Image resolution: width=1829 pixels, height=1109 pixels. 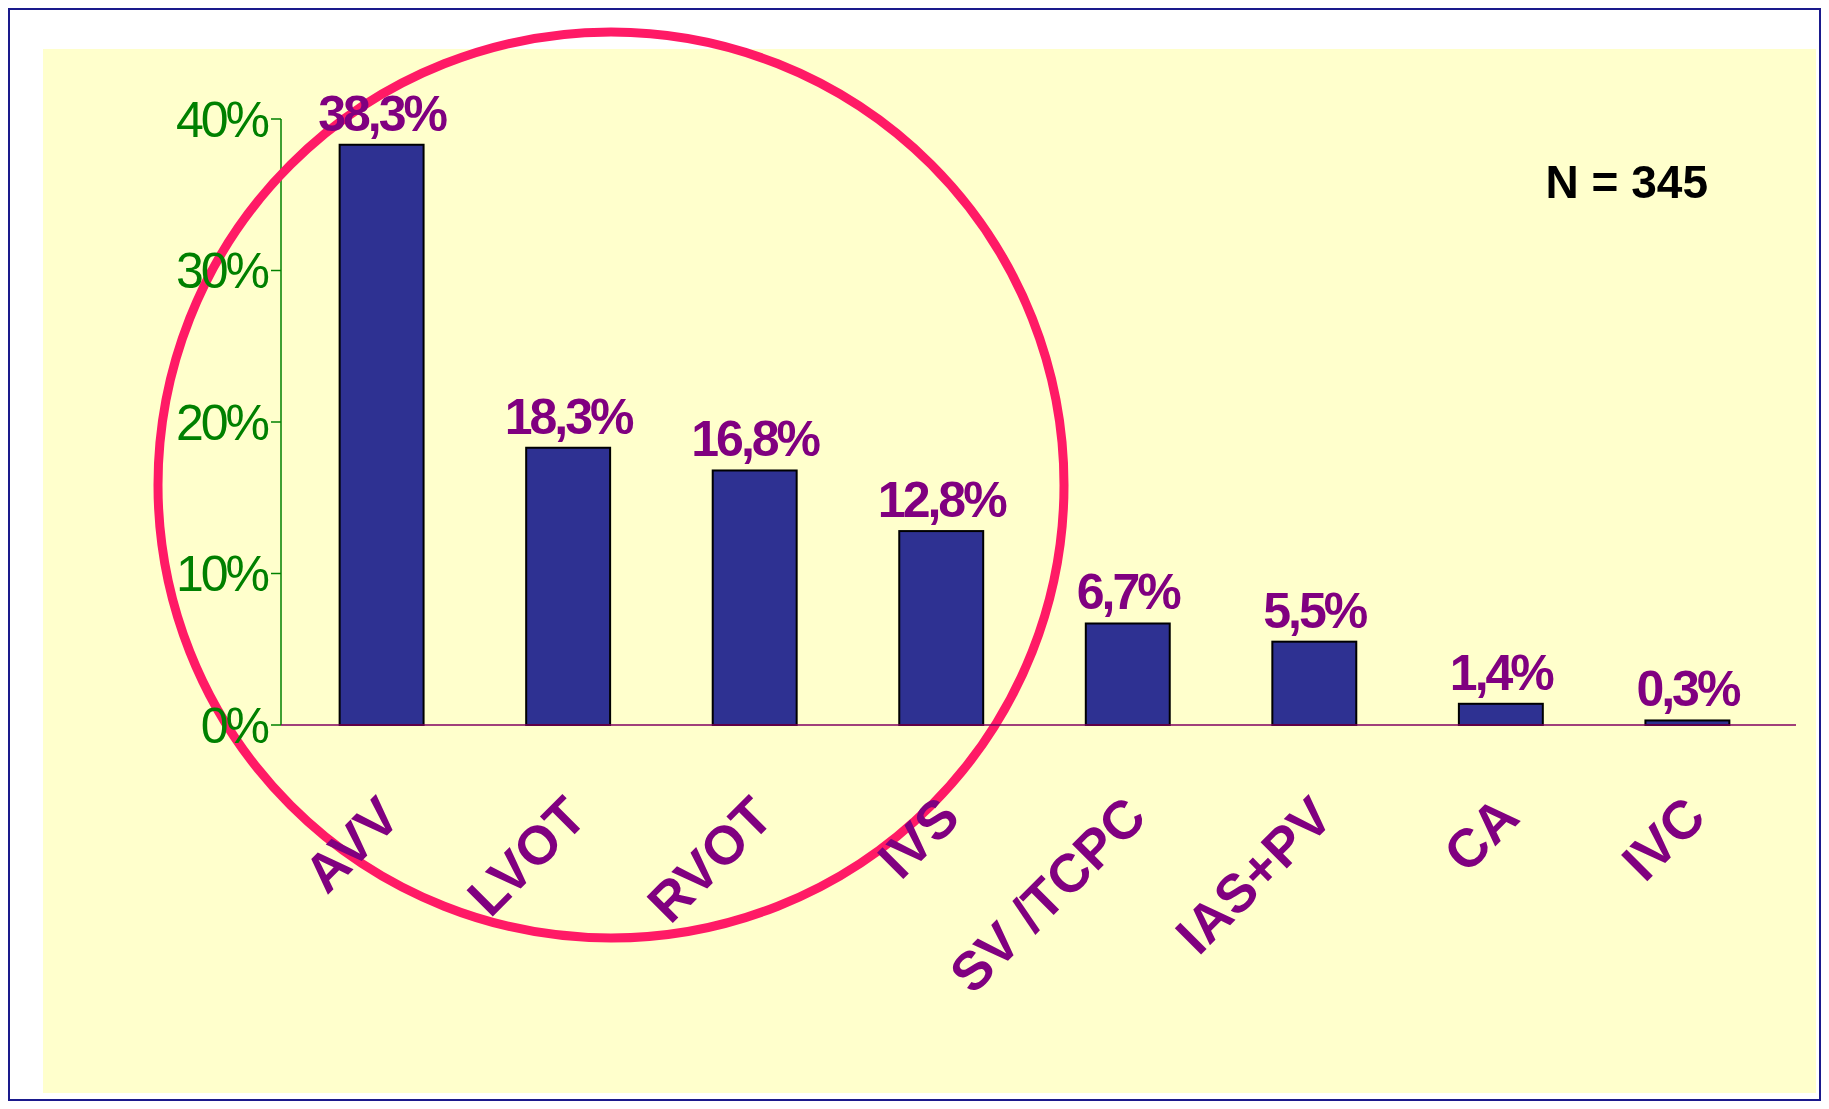 What do you see at coordinates (222, 422) in the screenshot?
I see `y-tick-label: 20%` at bounding box center [222, 422].